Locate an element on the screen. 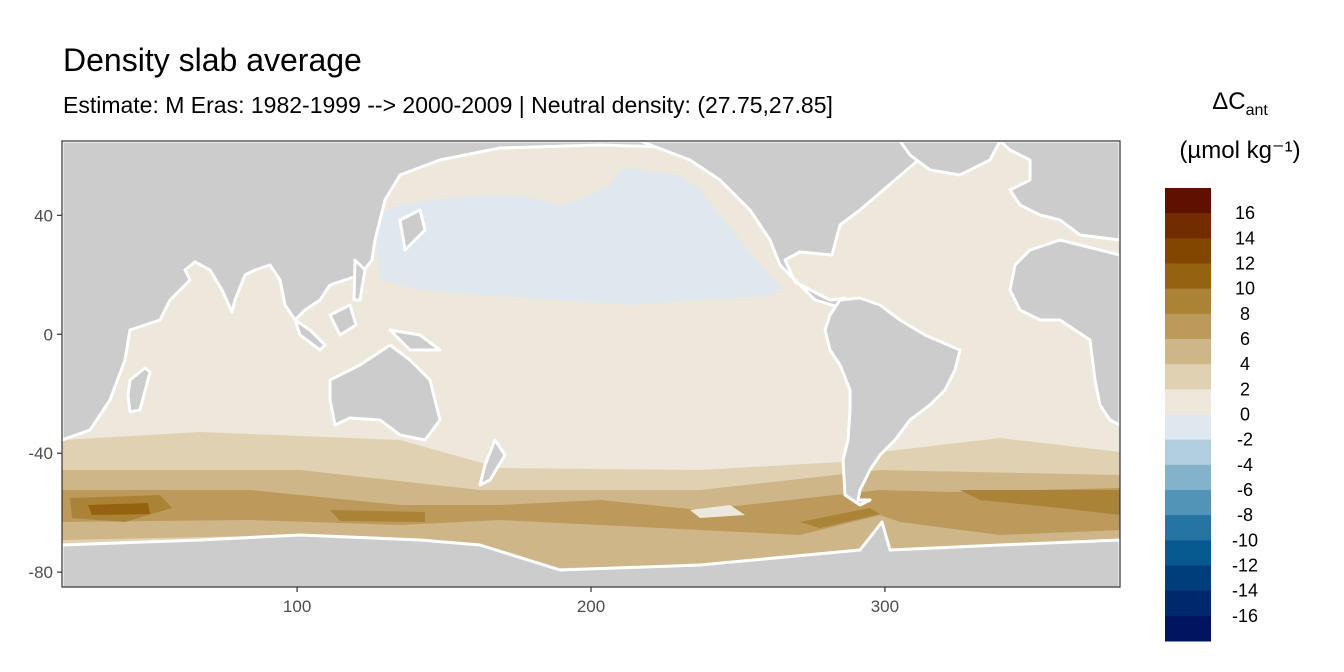 This screenshot has height=672, width=1344. colorbar-label: 4 is located at coordinates (1245, 364).